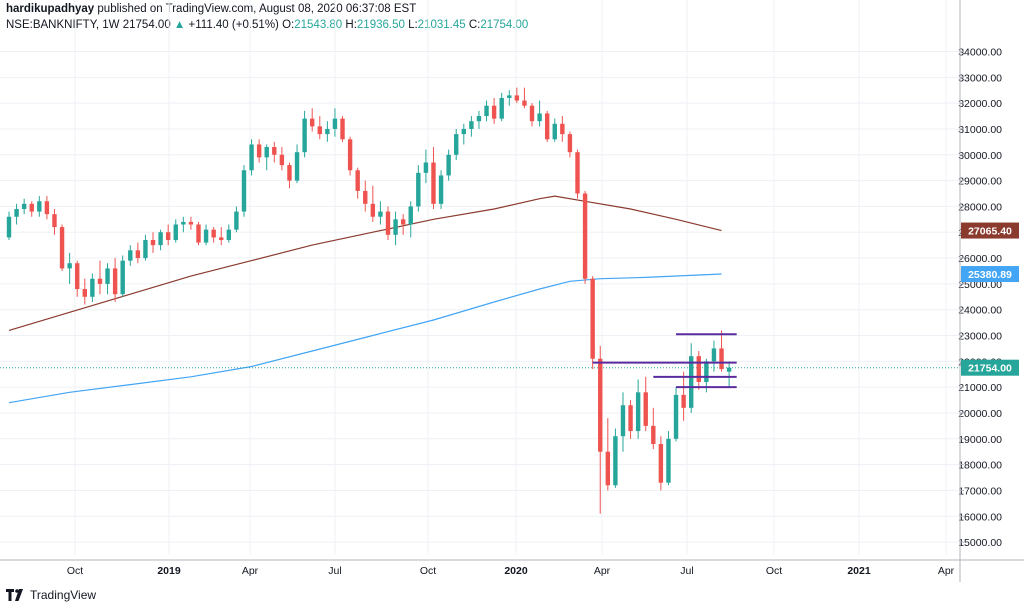 This screenshot has height=610, width=1024. I want to click on time-tick-label: 2019, so click(169, 571).